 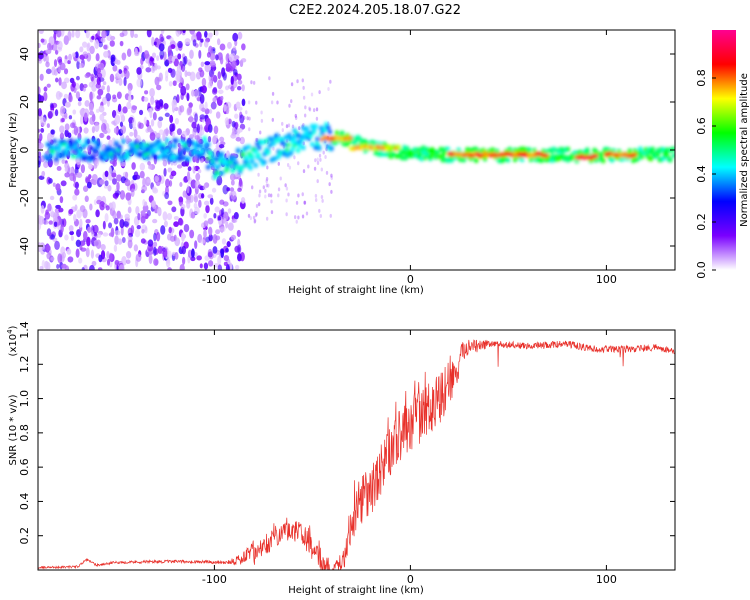 I want to click on spectrogram-ylabel: Frequency (Hz), so click(x=13, y=150).